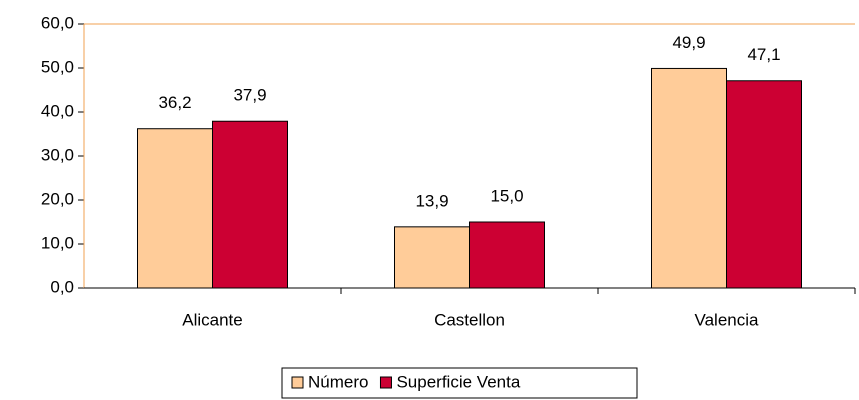 Image resolution: width=859 pixels, height=400 pixels. Describe the element at coordinates (506, 195) in the screenshot. I see `value-label: 15,0` at that location.